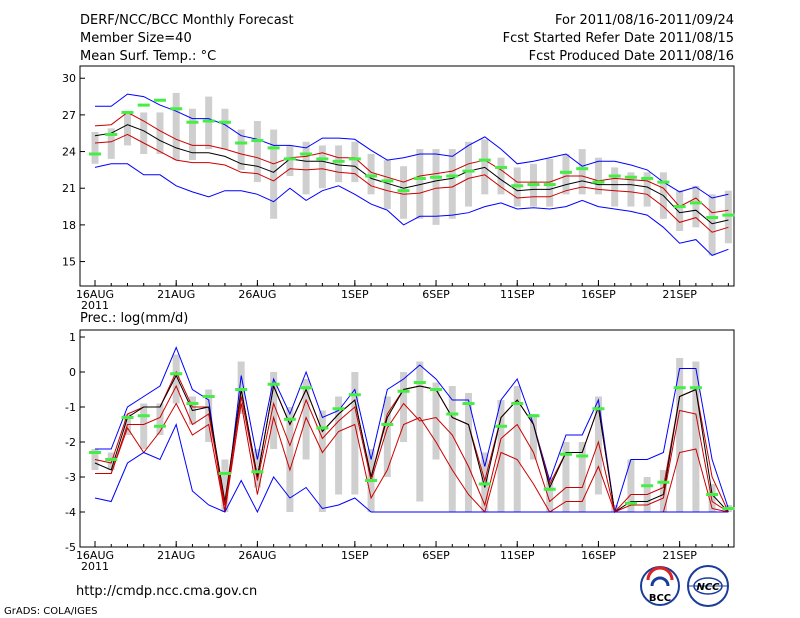  Describe the element at coordinates (69, 115) in the screenshot. I see `temp-y-tick-label: 27` at that location.